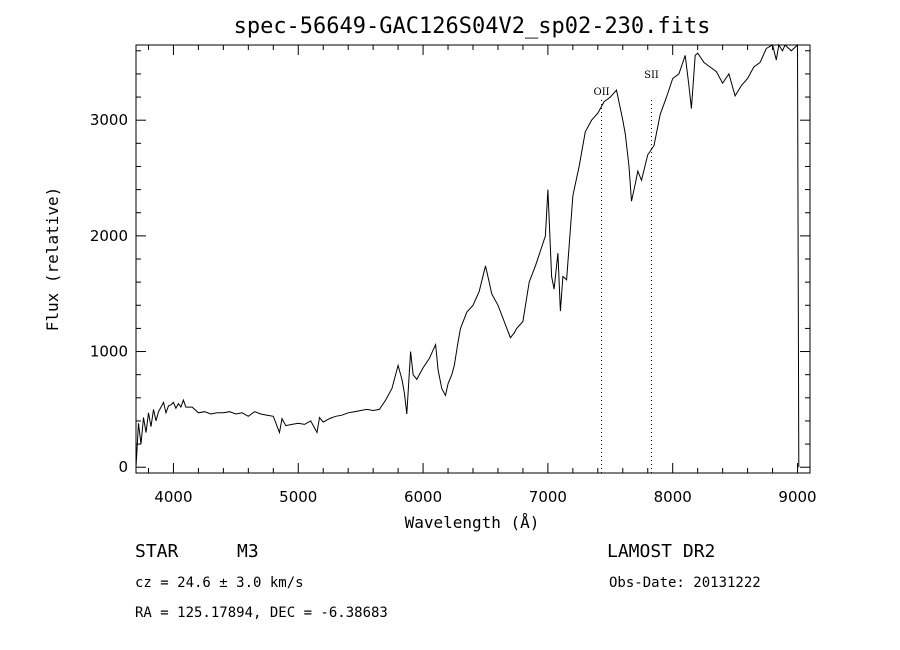  Describe the element at coordinates (661, 551) in the screenshot. I see `survey-release: LAMOST DR2` at that location.